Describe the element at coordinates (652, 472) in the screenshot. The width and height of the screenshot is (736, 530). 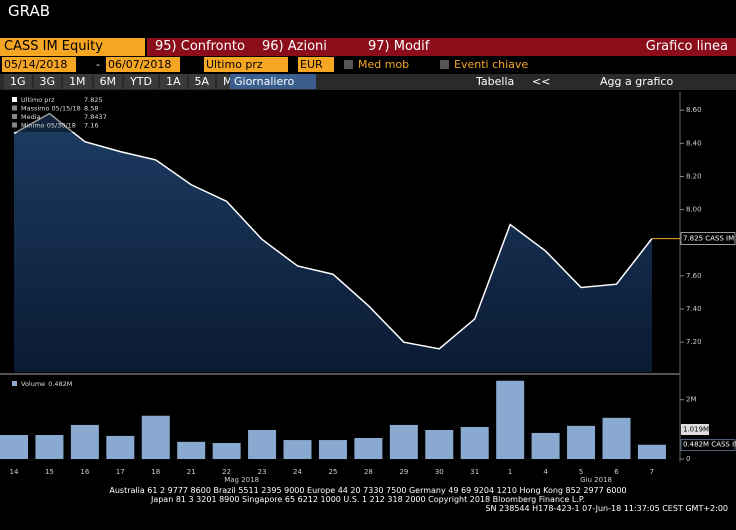
I see `x-tick-label: 7` at that location.